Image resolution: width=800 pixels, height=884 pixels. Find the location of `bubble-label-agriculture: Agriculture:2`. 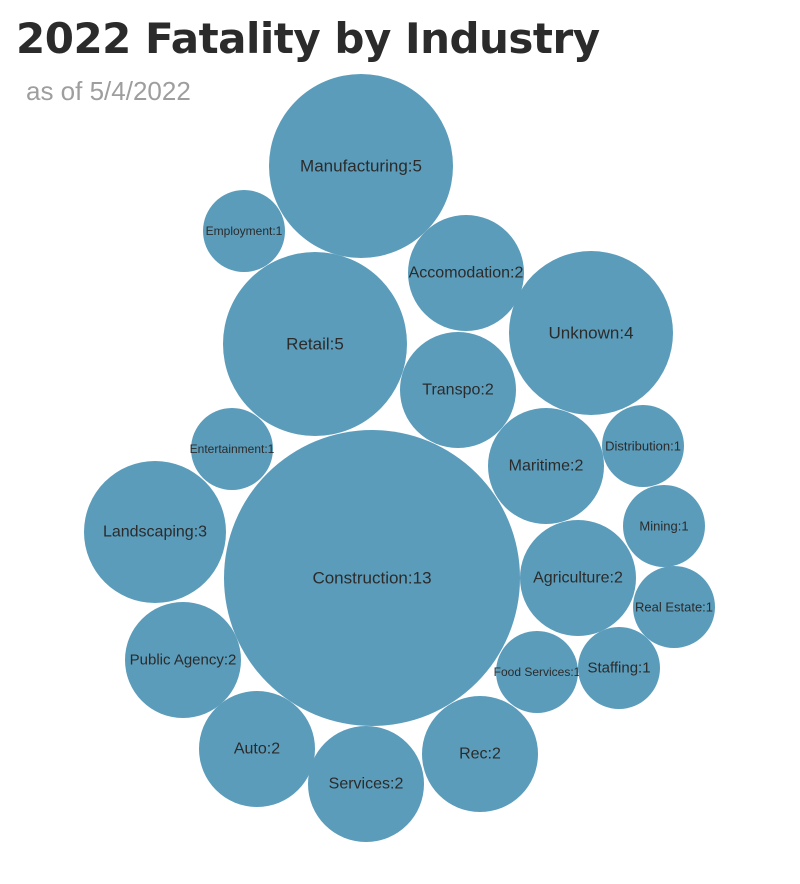

bubble-label-agriculture: Agriculture:2 is located at coordinates (578, 578).